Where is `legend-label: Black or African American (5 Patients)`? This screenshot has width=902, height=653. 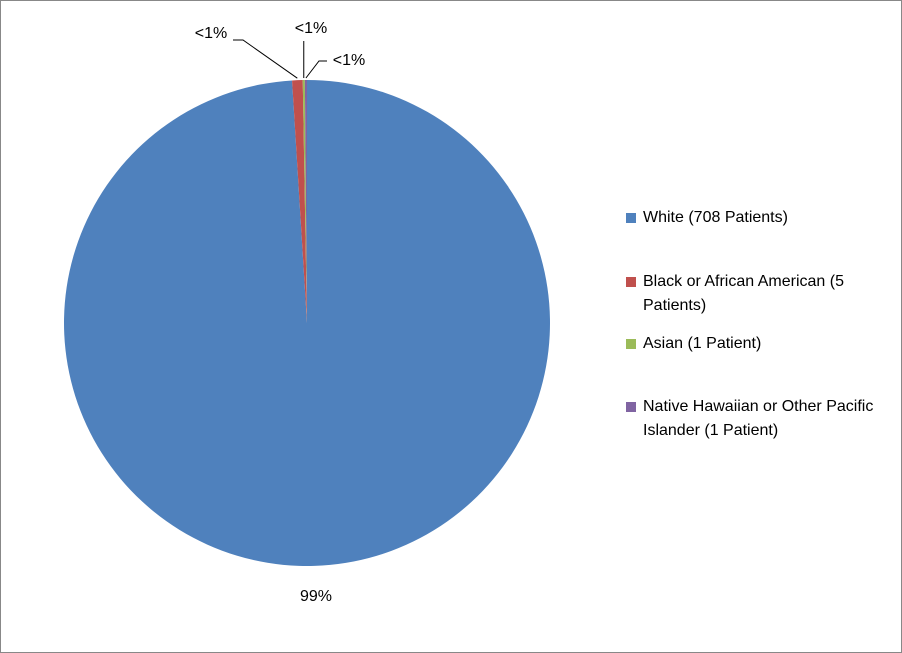
legend-label: Black or African American (5 Patients) is located at coordinates (743, 293).